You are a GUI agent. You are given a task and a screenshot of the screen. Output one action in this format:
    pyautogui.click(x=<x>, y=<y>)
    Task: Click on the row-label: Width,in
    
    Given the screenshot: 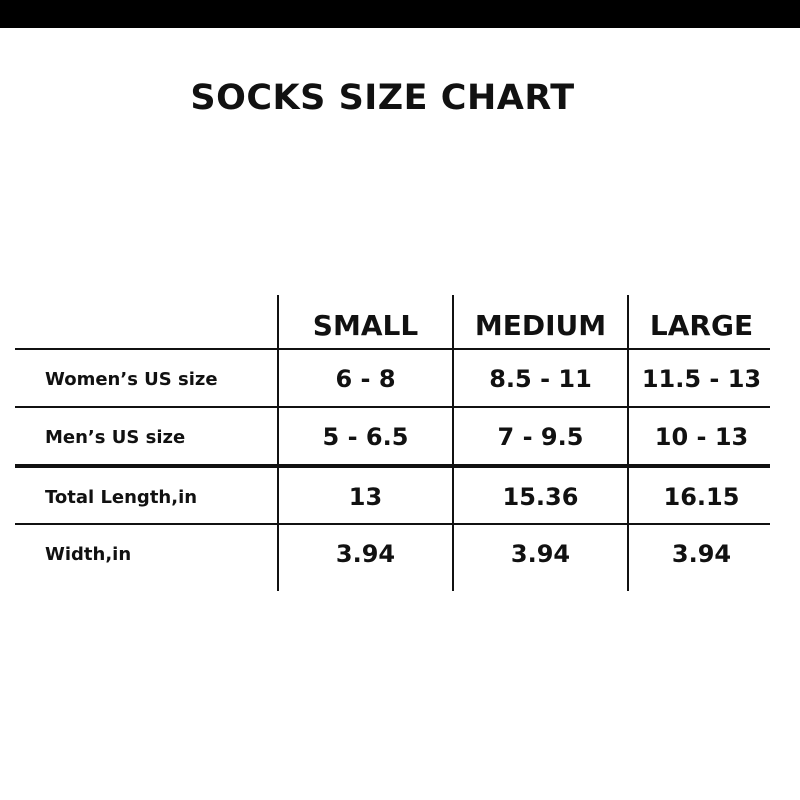 What is the action you would take?
    pyautogui.click(x=88, y=554)
    